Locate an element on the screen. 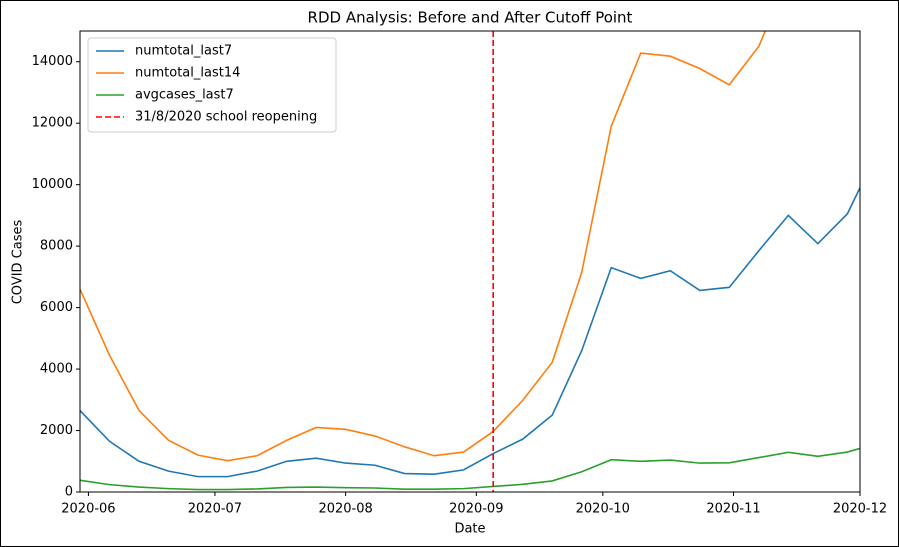 The height and width of the screenshot is (547, 899). y-tick-label: 10000 is located at coordinates (52, 184).